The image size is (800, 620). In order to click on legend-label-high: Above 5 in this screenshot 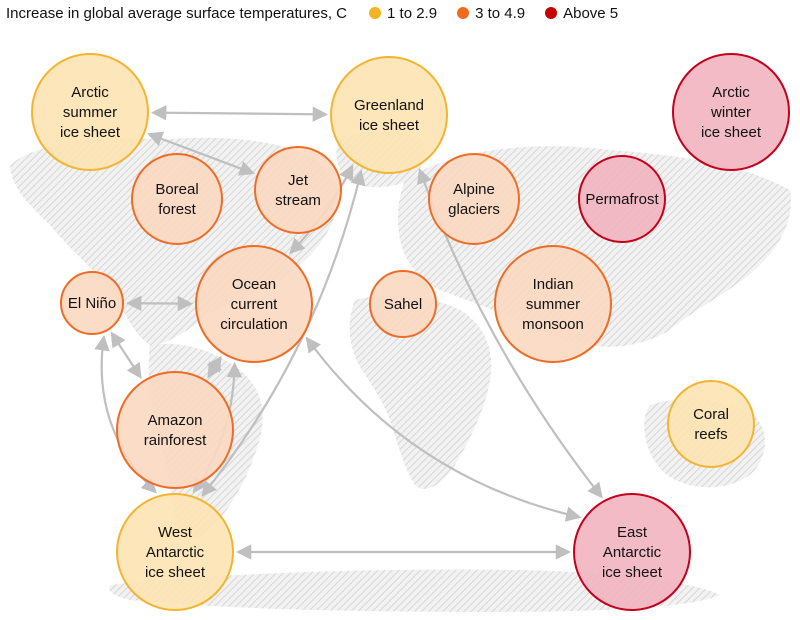, I will do `click(591, 13)`.